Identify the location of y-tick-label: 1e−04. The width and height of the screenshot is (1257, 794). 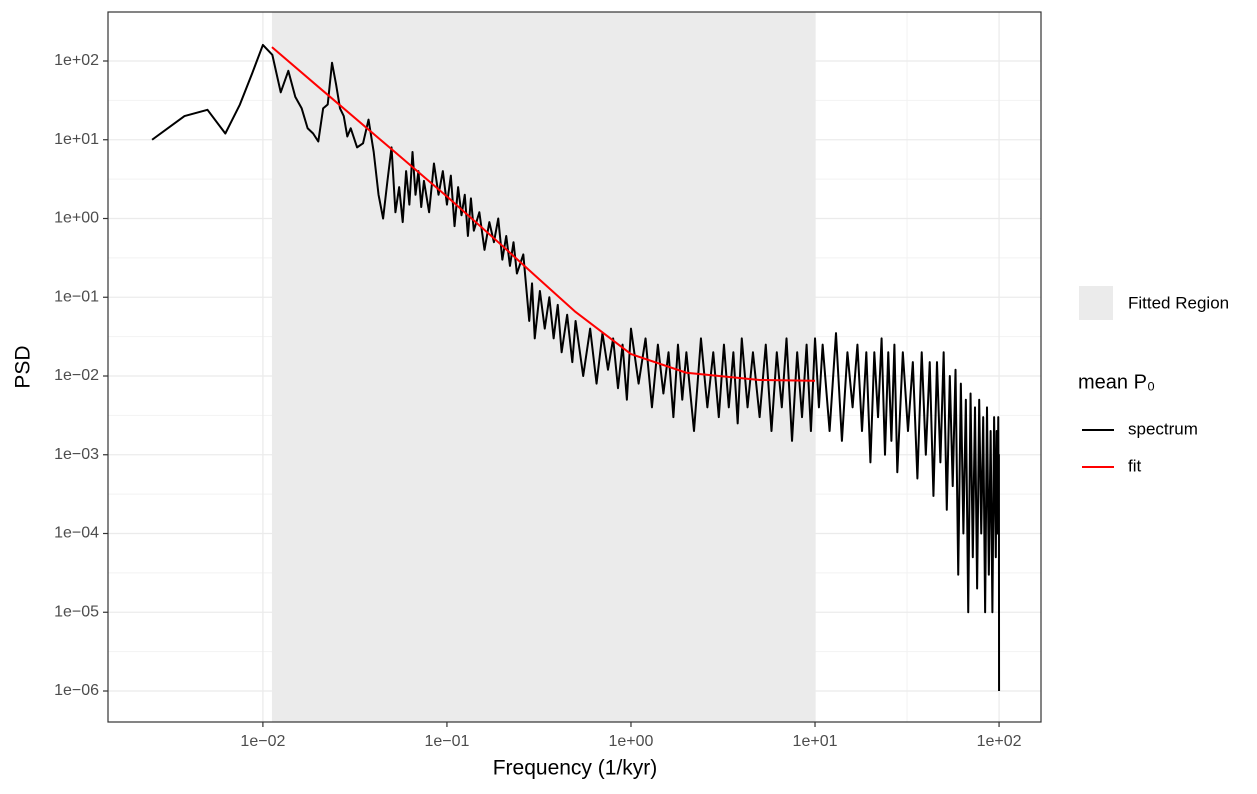
(76, 533).